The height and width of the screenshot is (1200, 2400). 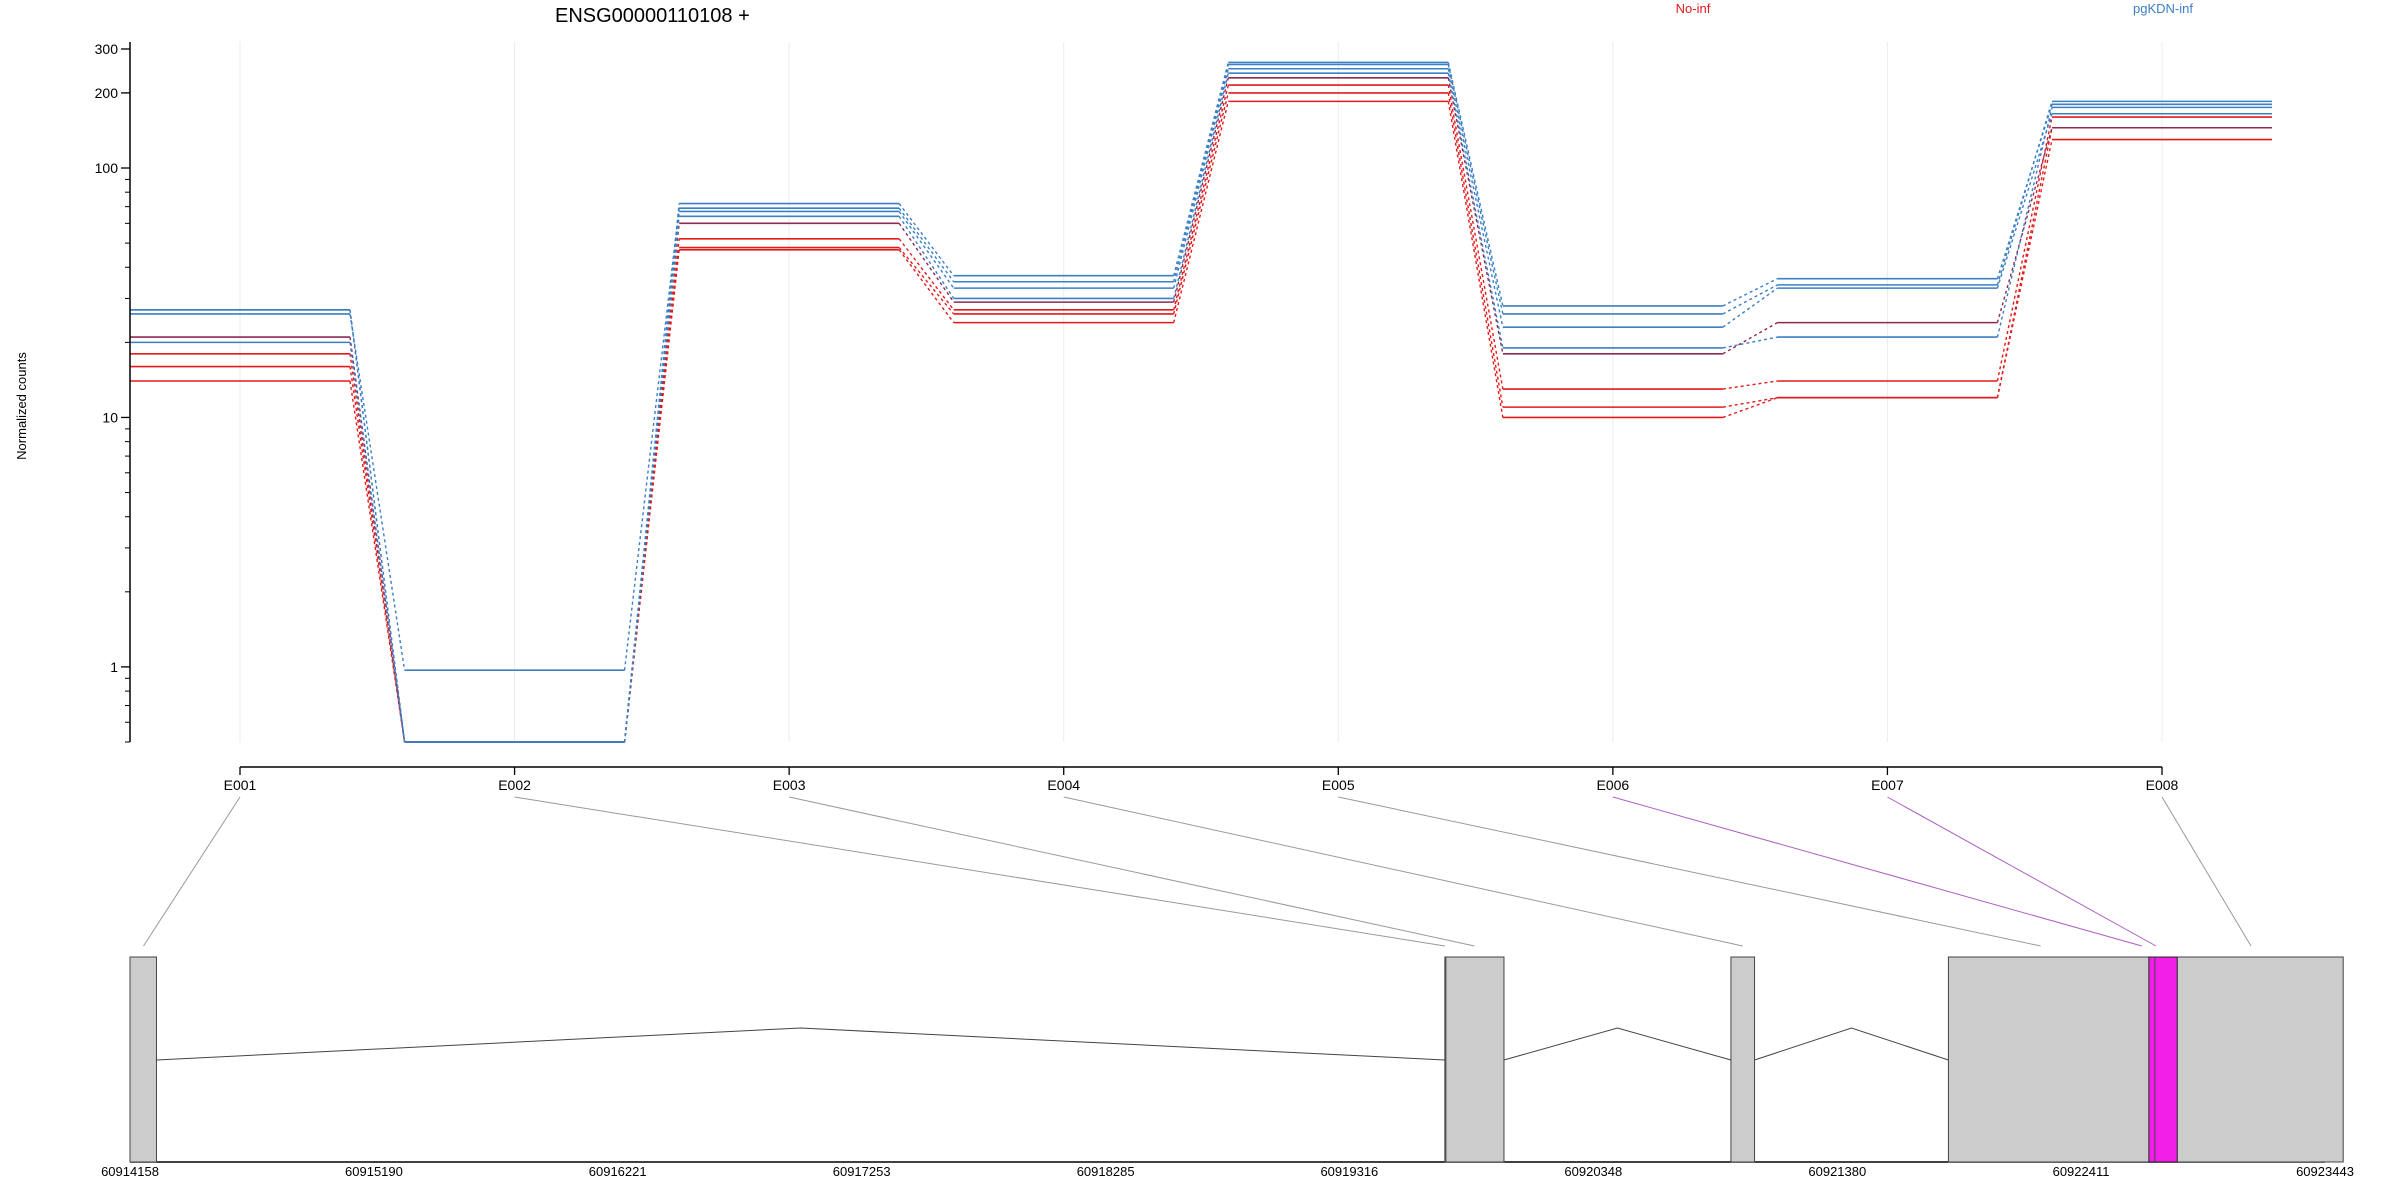 I want to click on x-tick-label-E006: E006, so click(x=1613, y=785).